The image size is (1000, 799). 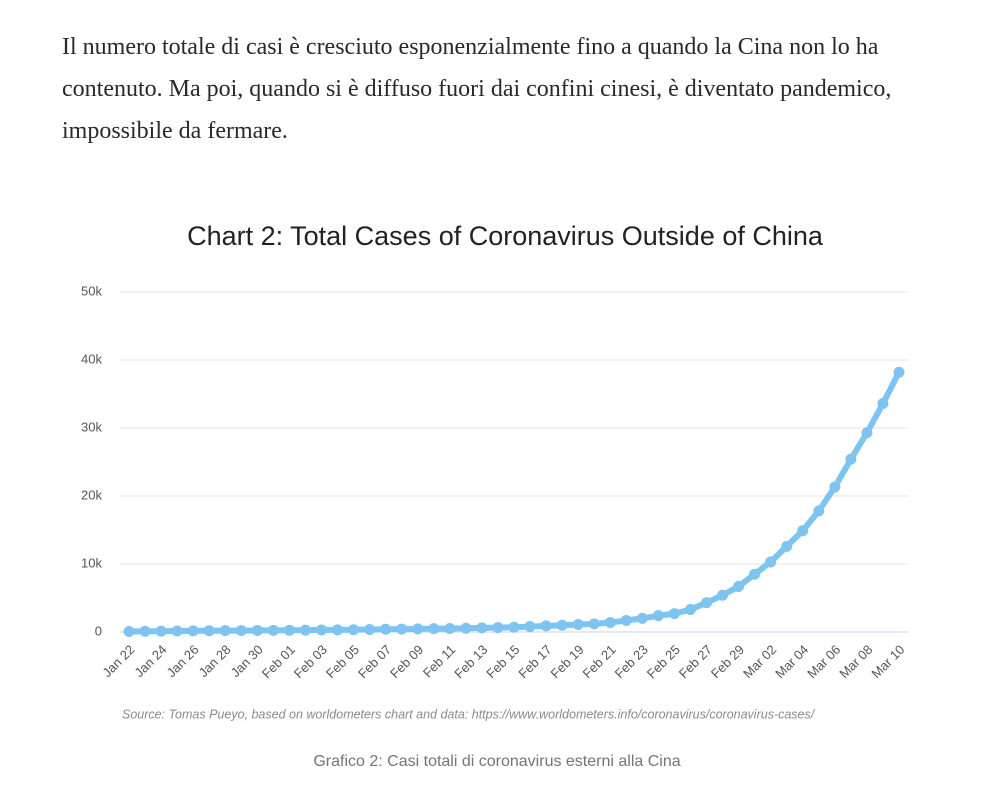 I want to click on x-tick-label: Jan 26, so click(x=183, y=661).